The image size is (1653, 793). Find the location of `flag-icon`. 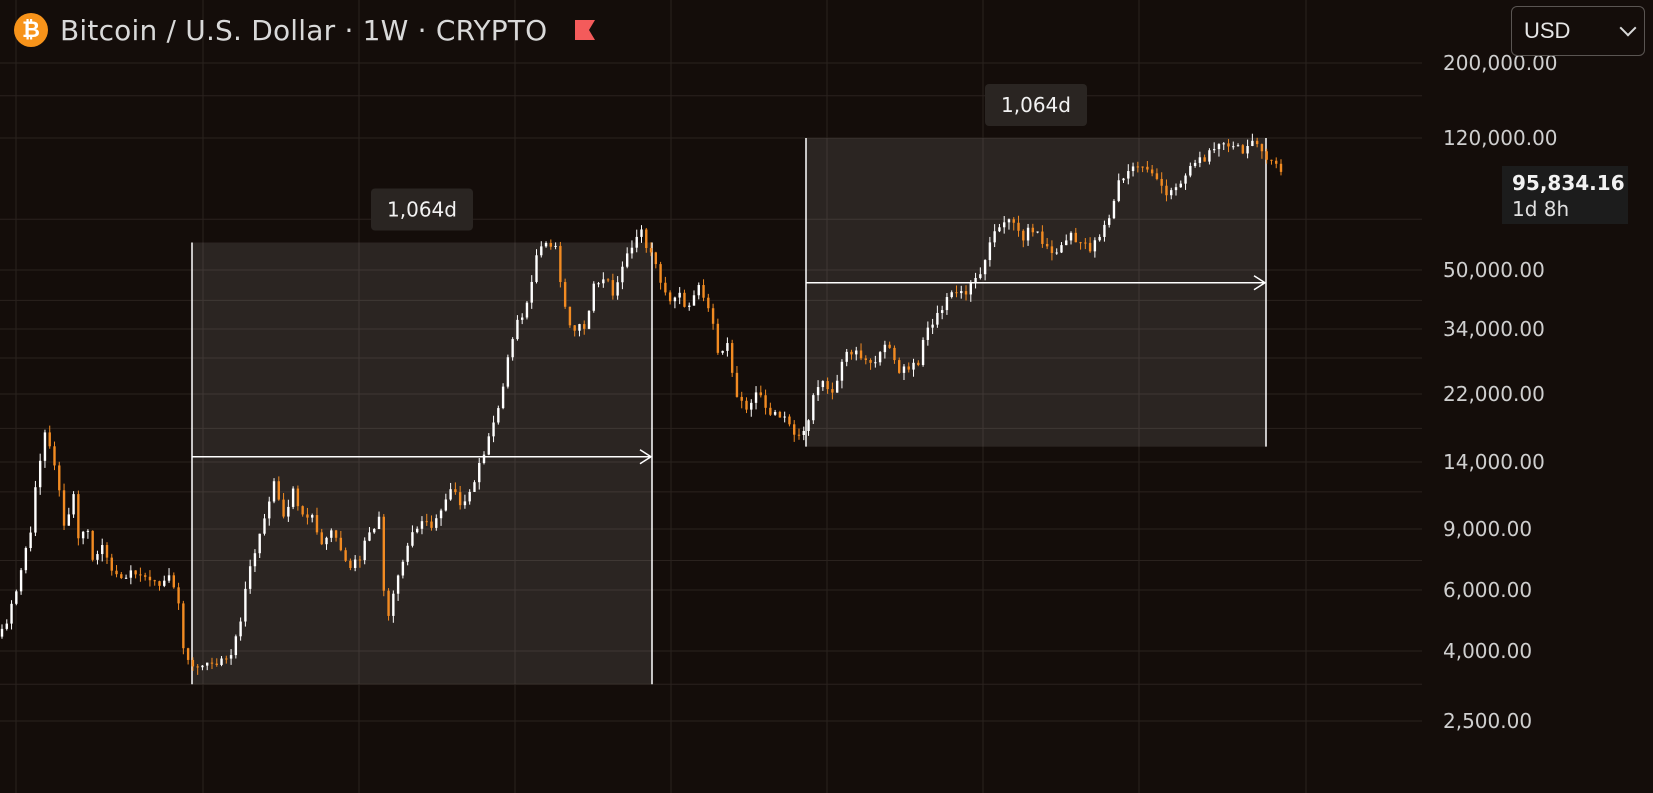

flag-icon is located at coordinates (585, 30).